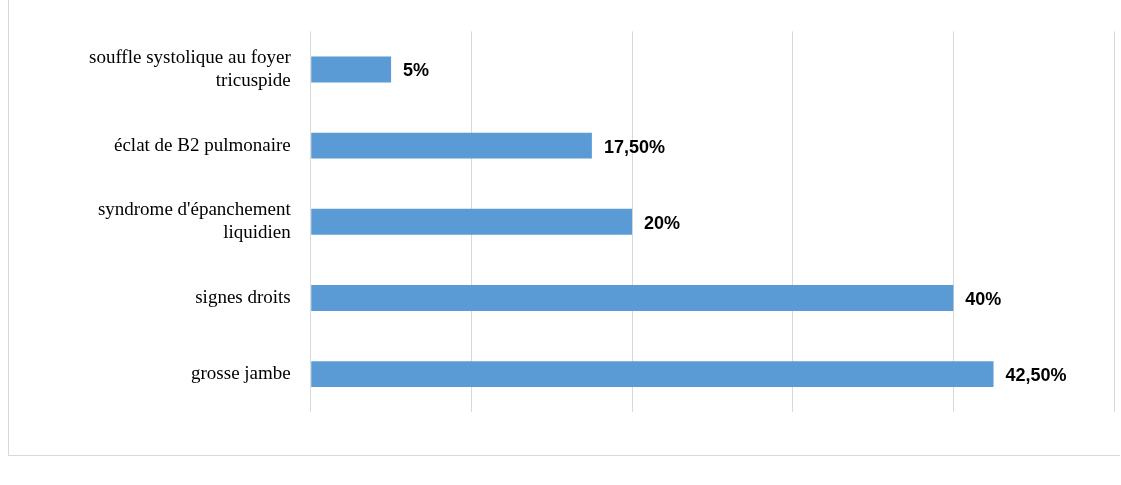  What do you see at coordinates (662, 222) in the screenshot?
I see `data-label: 20%` at bounding box center [662, 222].